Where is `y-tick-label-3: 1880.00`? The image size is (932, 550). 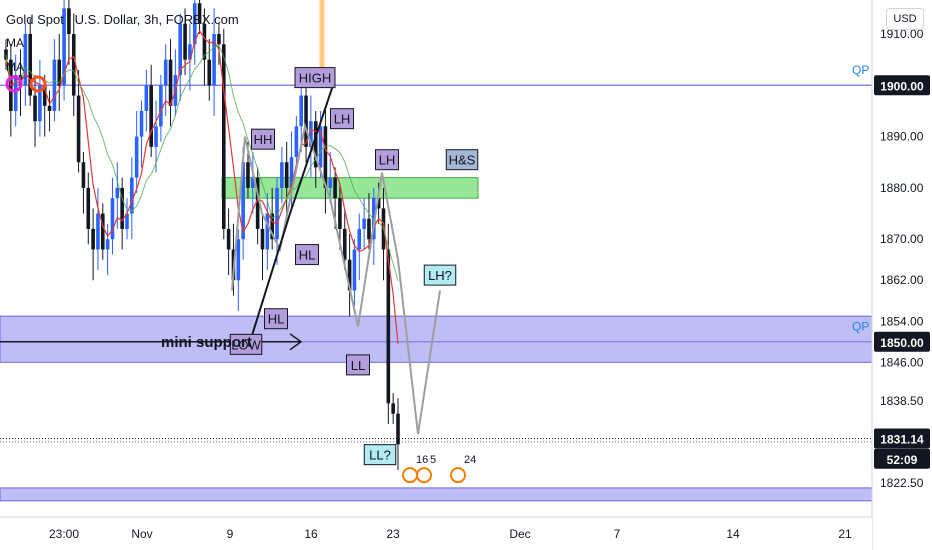 y-tick-label-3: 1880.00 is located at coordinates (902, 188).